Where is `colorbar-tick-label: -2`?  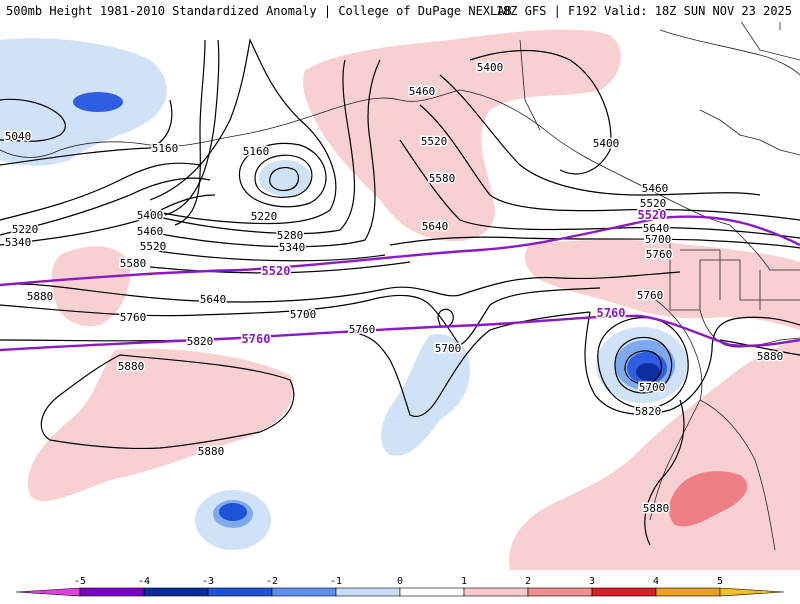
colorbar-tick-label: -2 is located at coordinates (272, 581).